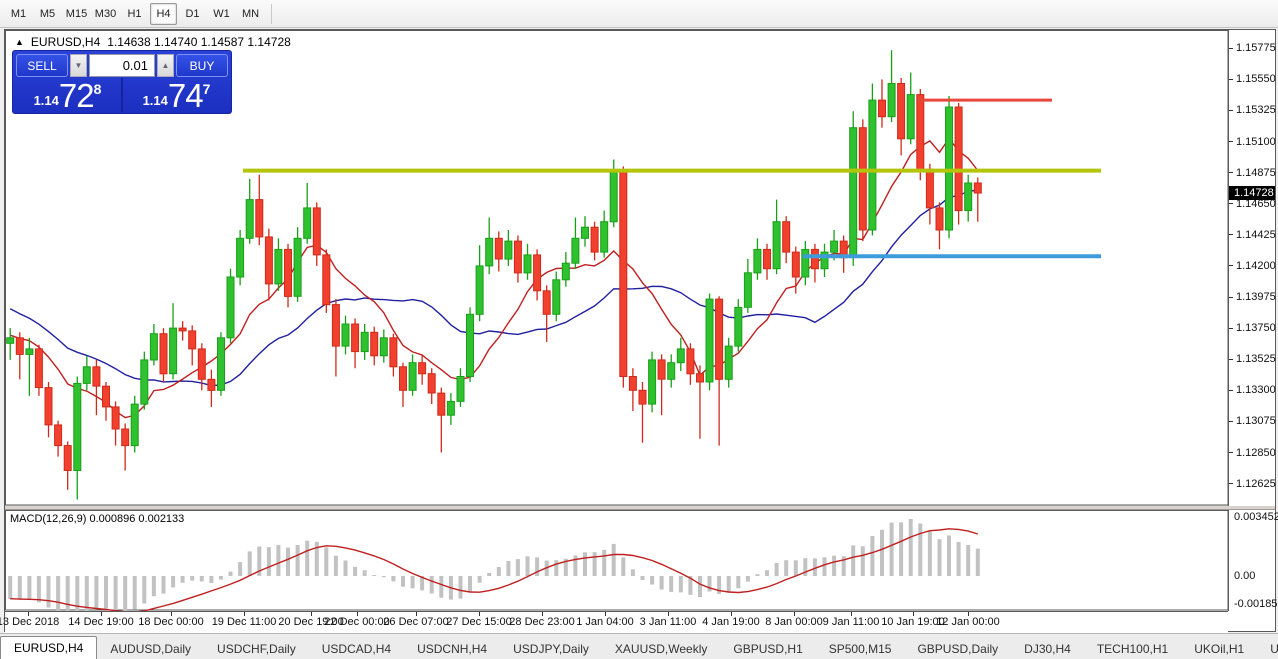 The image size is (1278, 659). I want to click on ask-price: 1.14 74 7, so click(176, 95).